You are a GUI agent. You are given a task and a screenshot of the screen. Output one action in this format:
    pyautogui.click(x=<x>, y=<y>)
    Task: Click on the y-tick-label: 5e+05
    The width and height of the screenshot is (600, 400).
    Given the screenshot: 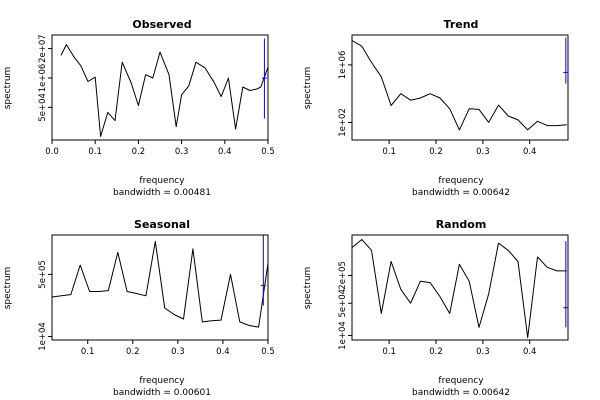 What is the action you would take?
    pyautogui.click(x=43, y=274)
    